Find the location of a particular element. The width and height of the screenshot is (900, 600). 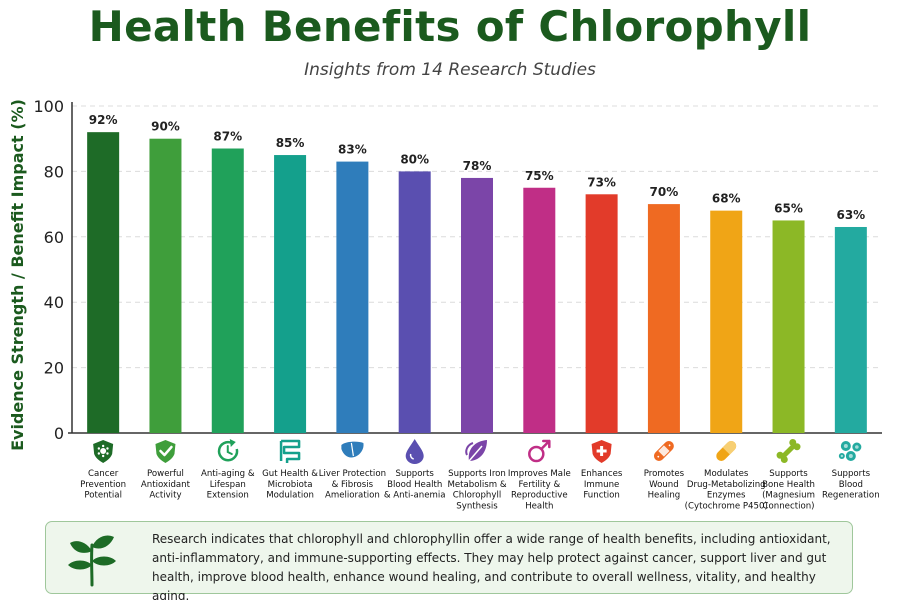

y-tick-label: 40 is located at coordinates (54, 302).